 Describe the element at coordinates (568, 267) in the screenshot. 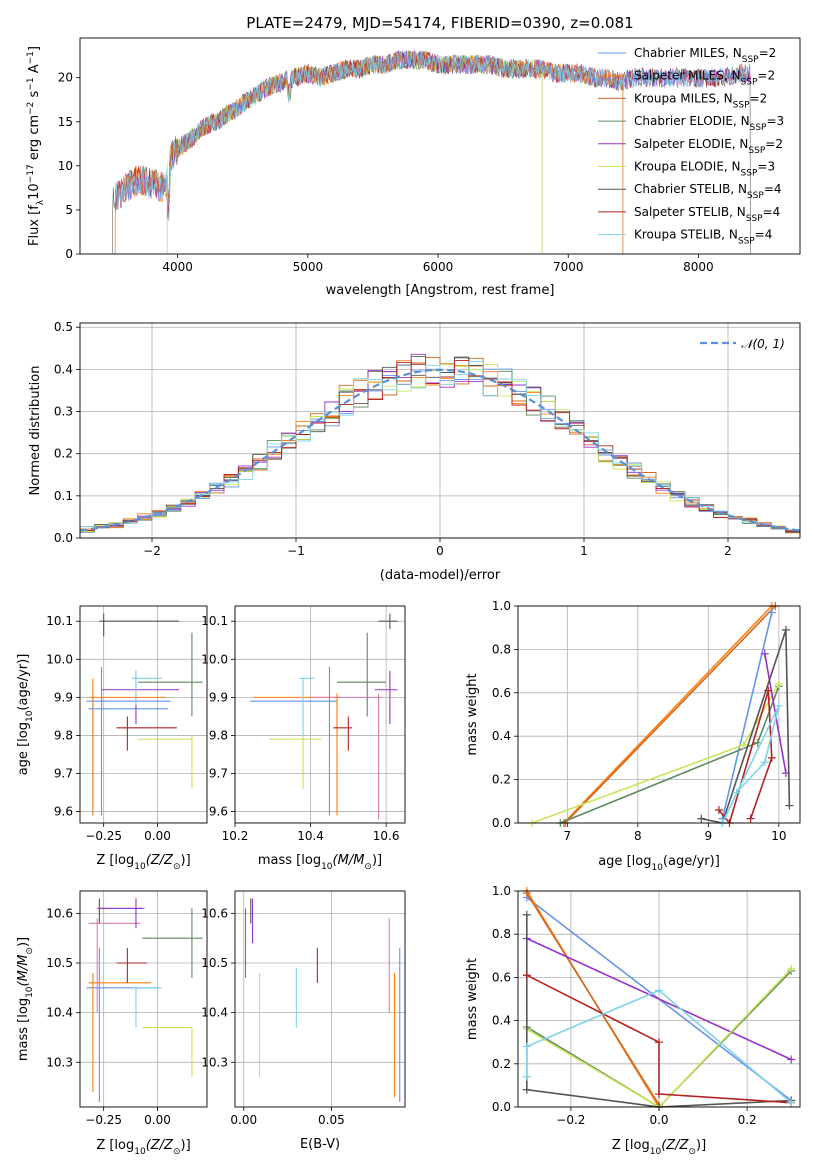

I see `x-tick-label: 7000` at that location.